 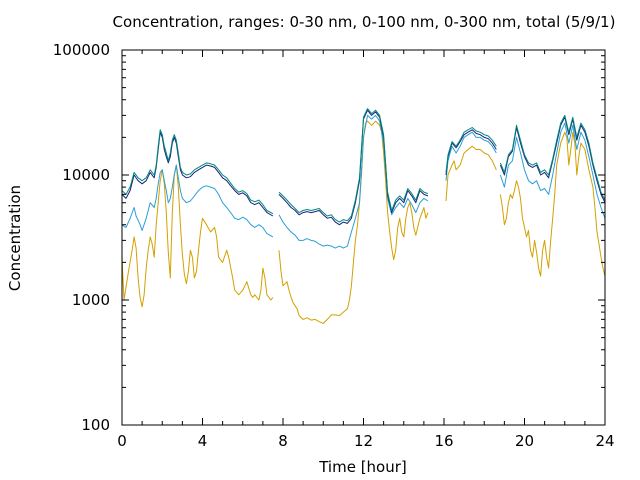 I want to click on x-tick-label: 12, so click(x=363, y=441).